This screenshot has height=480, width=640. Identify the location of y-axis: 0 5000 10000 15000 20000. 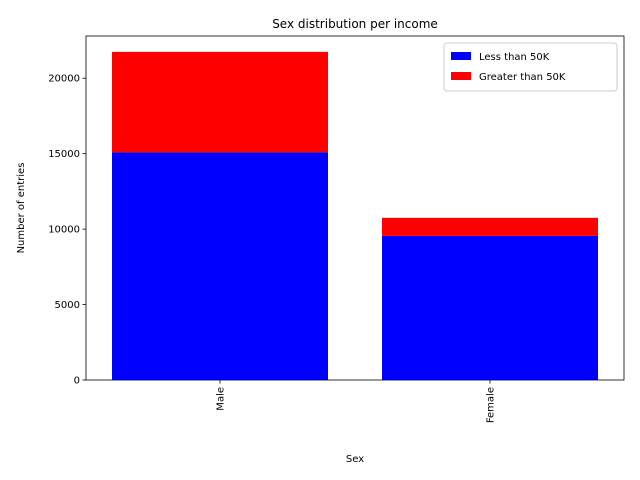
(67, 230).